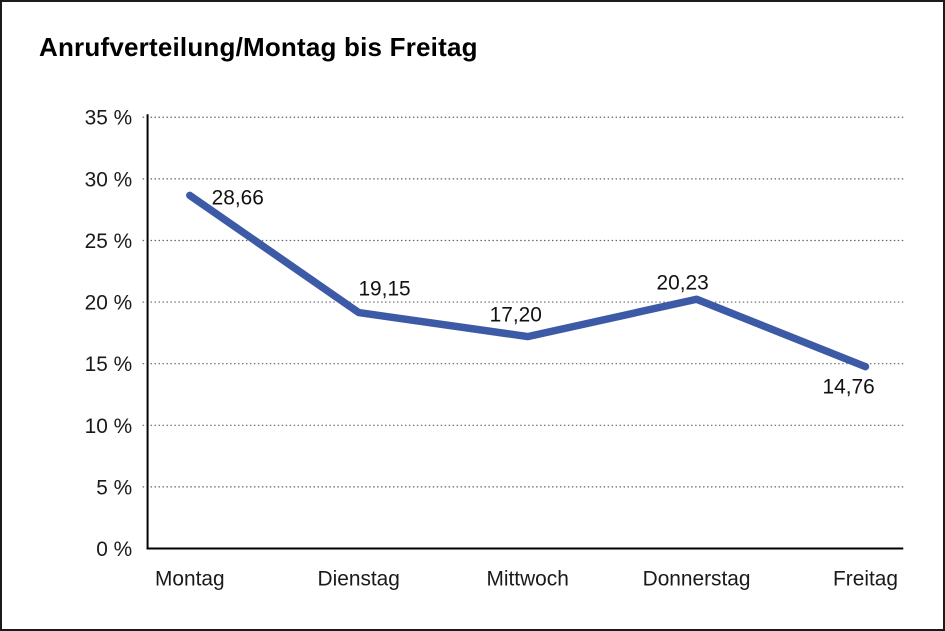 The width and height of the screenshot is (945, 631). What do you see at coordinates (516, 315) in the screenshot?
I see `data-label: 17,20` at bounding box center [516, 315].